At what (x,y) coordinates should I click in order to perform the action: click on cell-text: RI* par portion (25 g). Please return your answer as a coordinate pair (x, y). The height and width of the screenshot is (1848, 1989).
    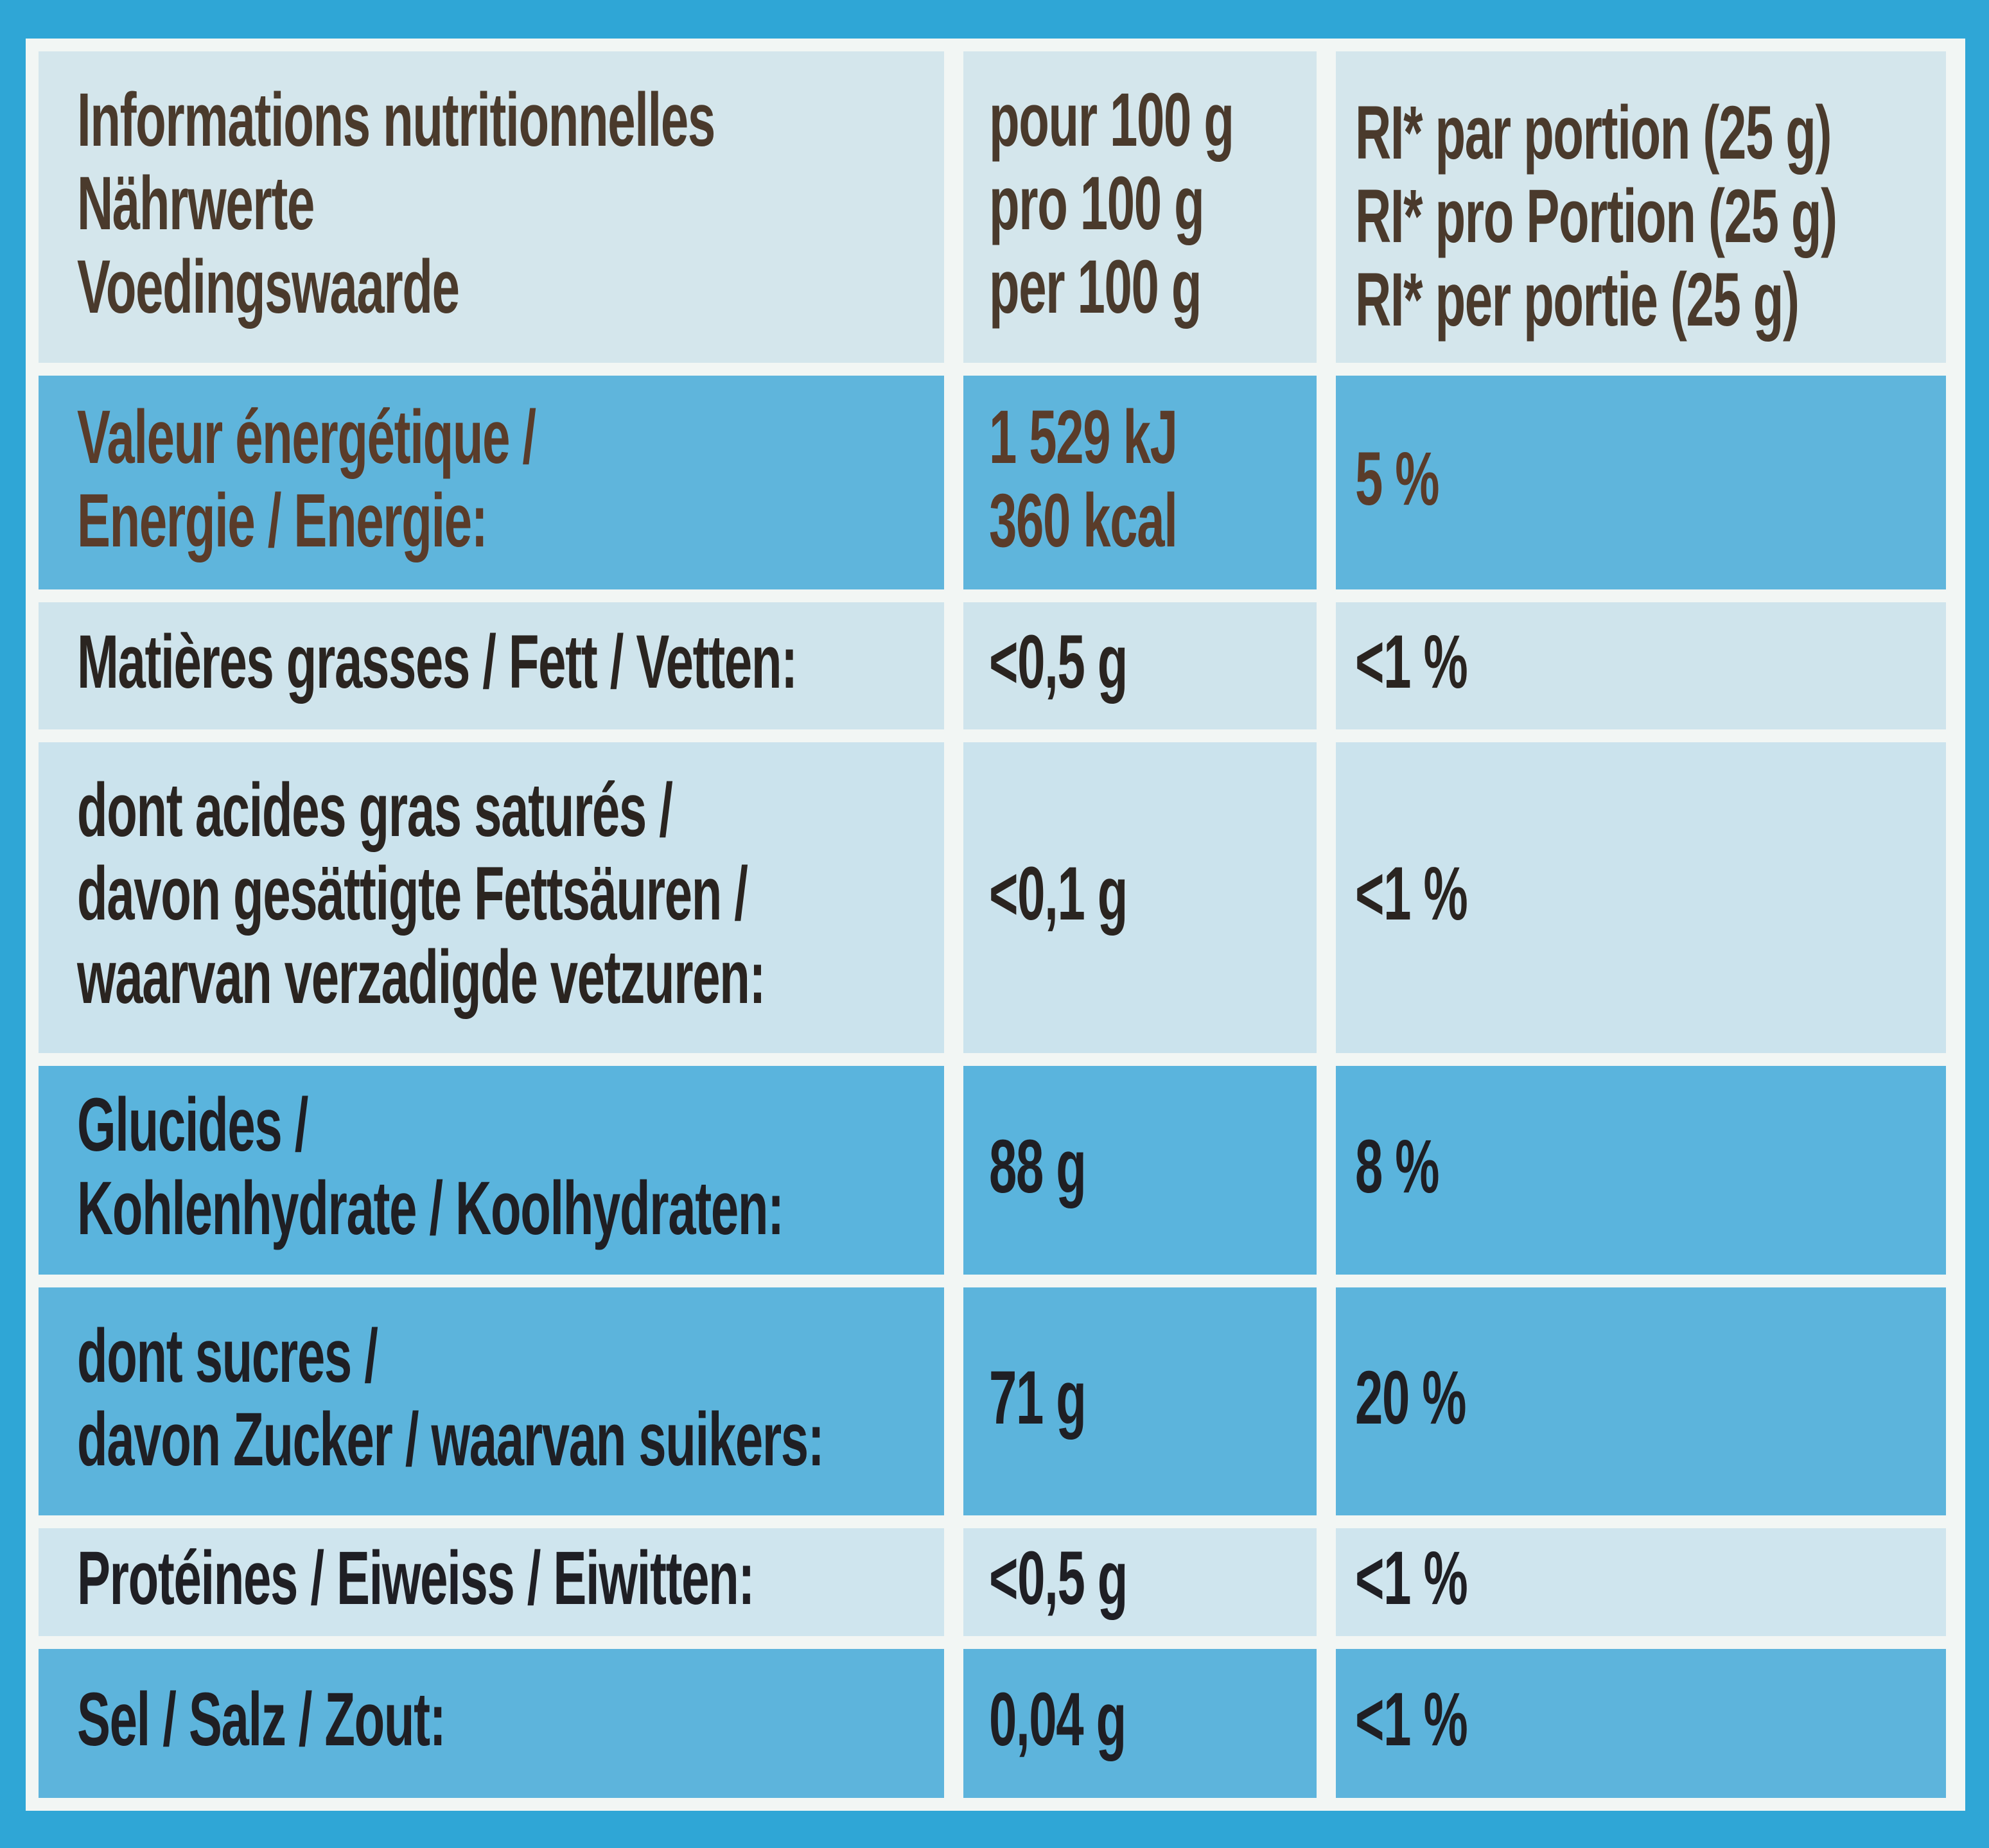
    Looking at the image, I should click on (1593, 132).